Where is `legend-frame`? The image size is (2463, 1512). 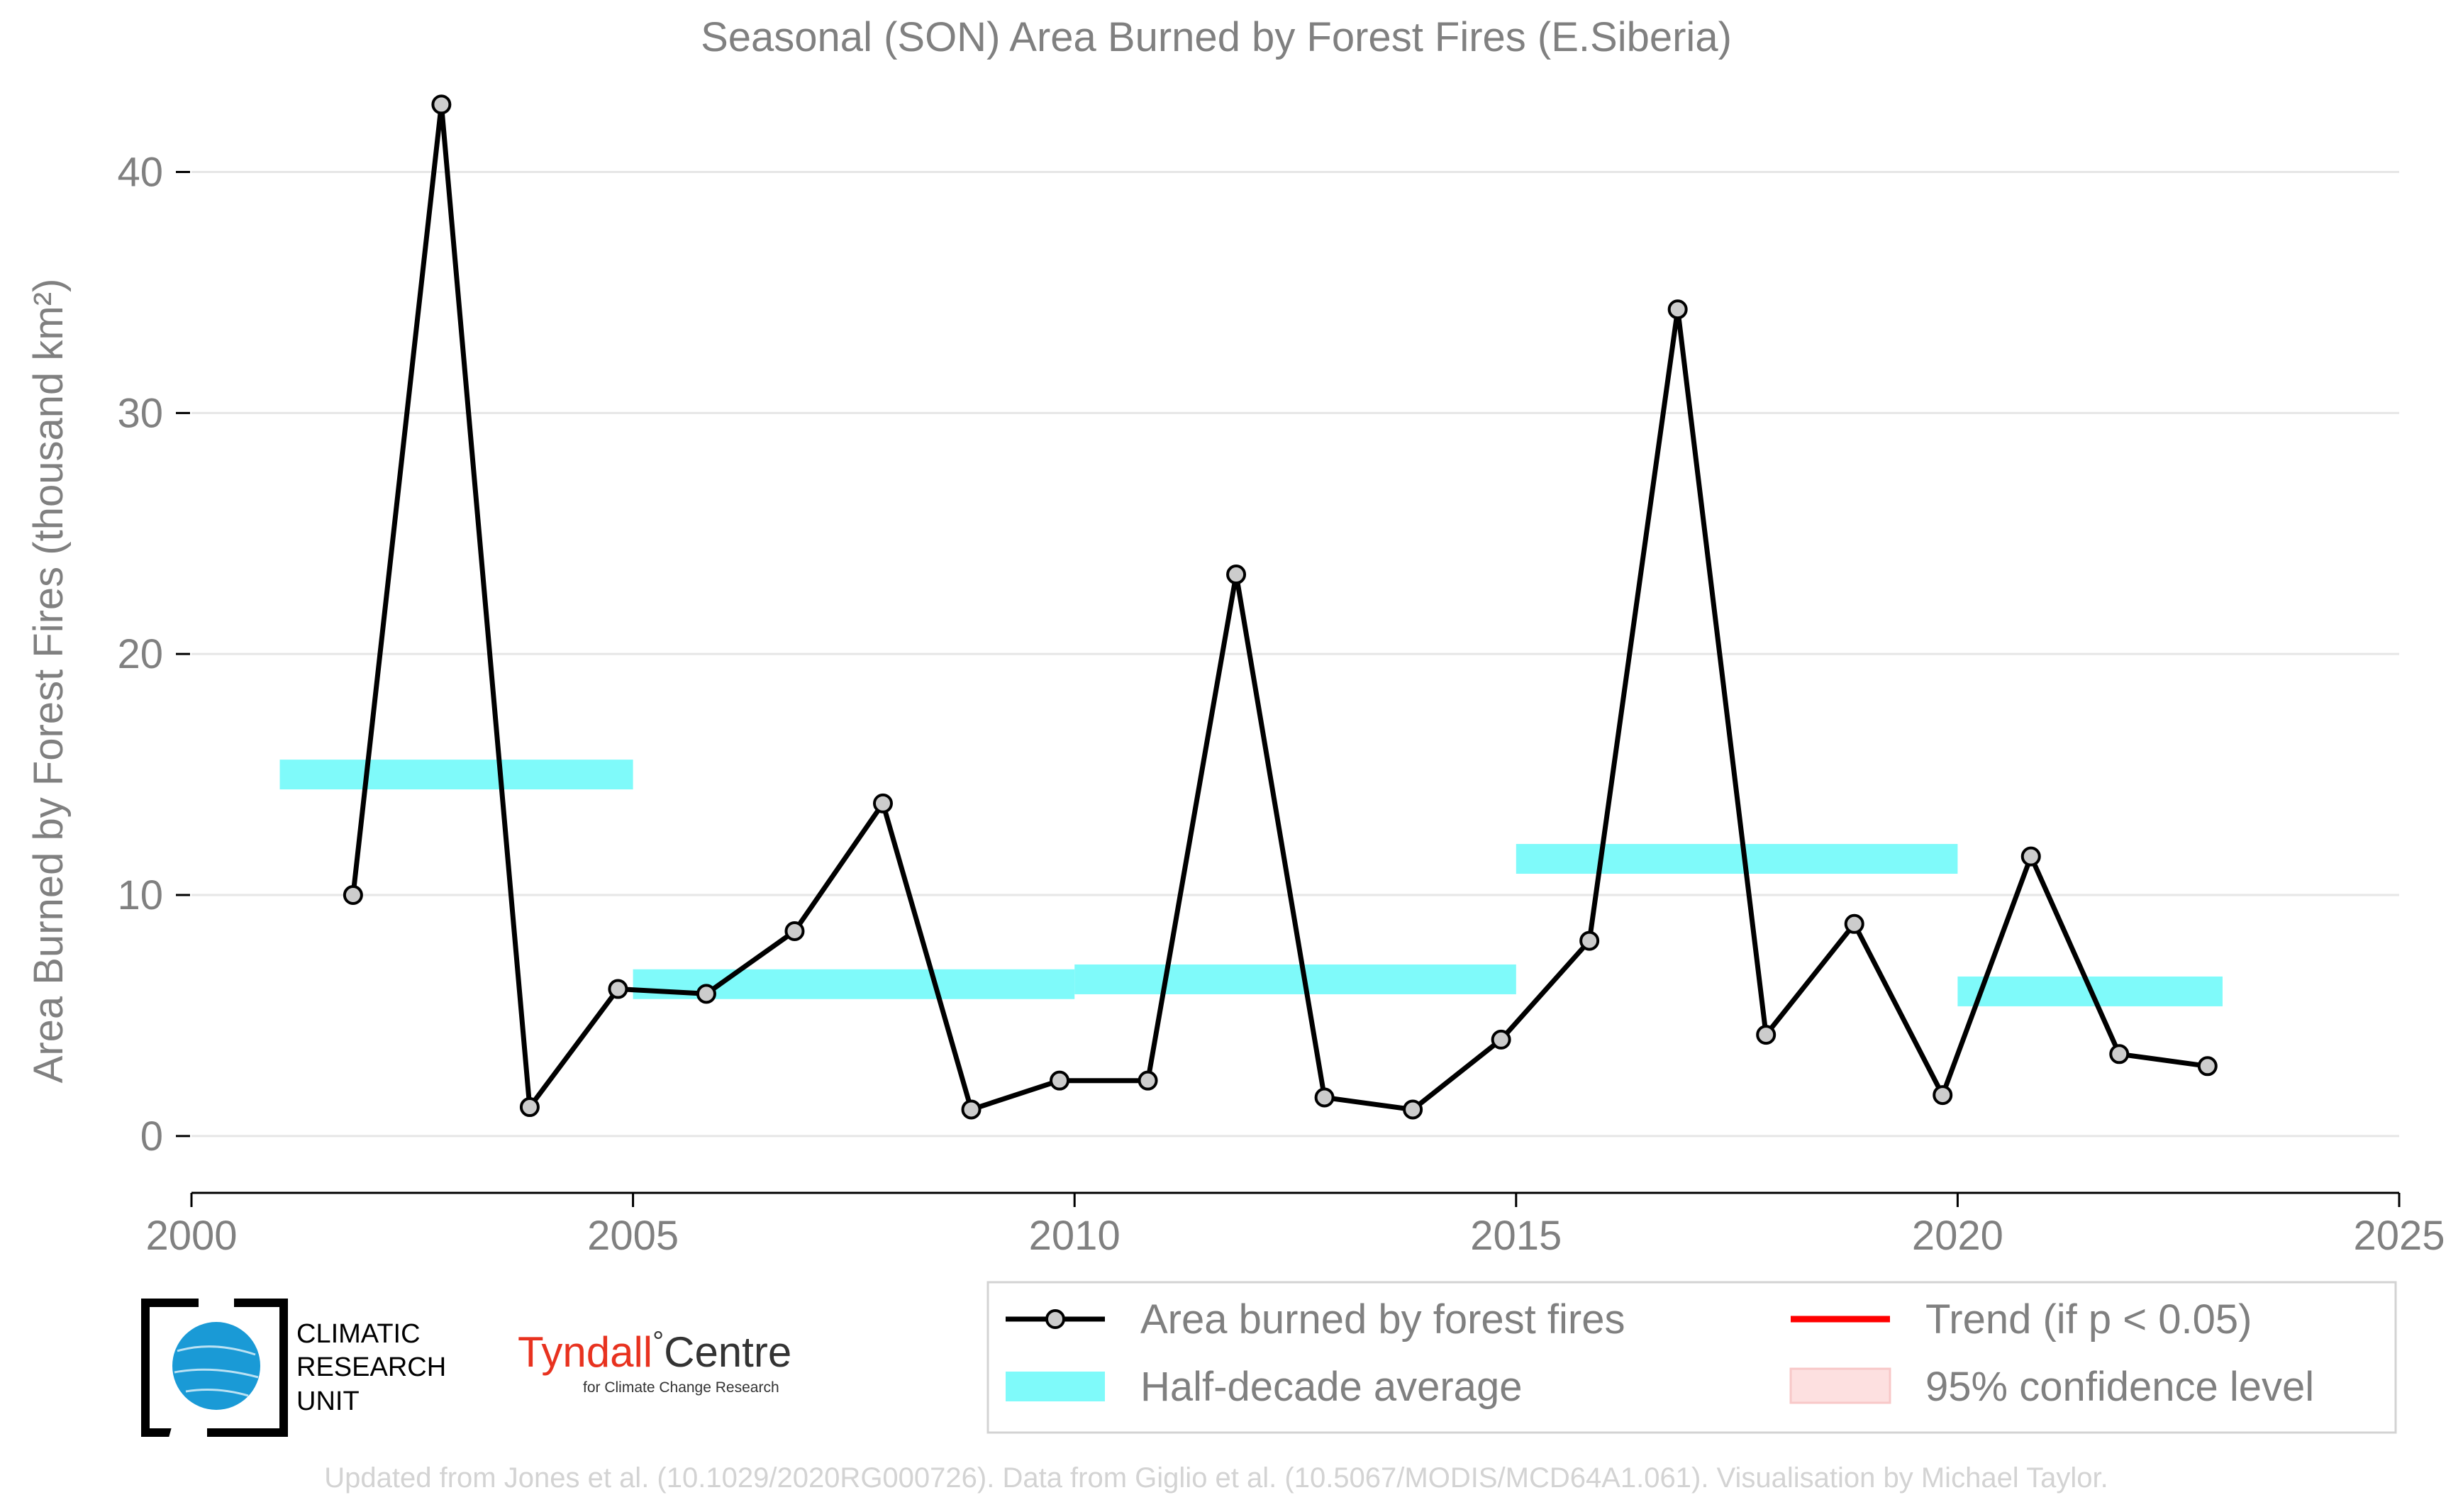
legend-frame is located at coordinates (1691, 1357).